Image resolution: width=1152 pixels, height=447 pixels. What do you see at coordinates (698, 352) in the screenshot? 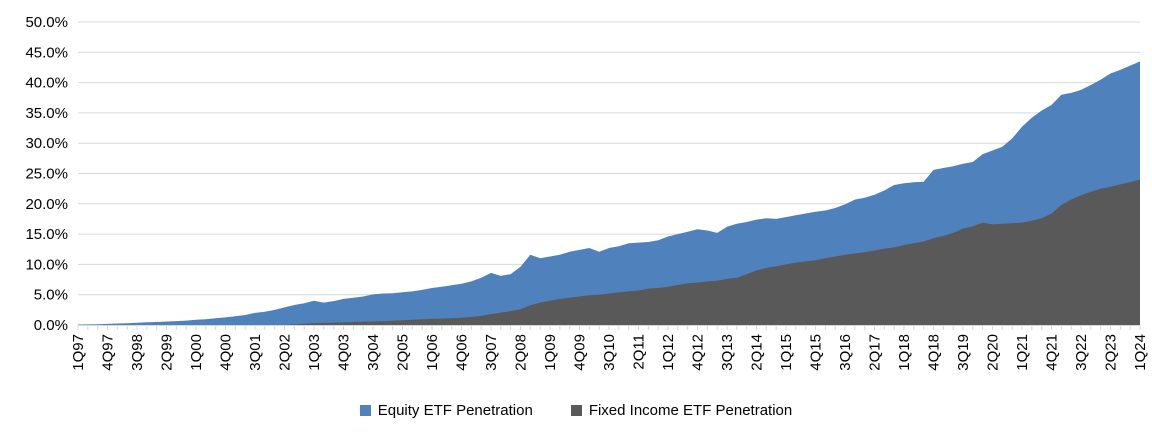
I see `svg-text: 4Q12` at bounding box center [698, 352].